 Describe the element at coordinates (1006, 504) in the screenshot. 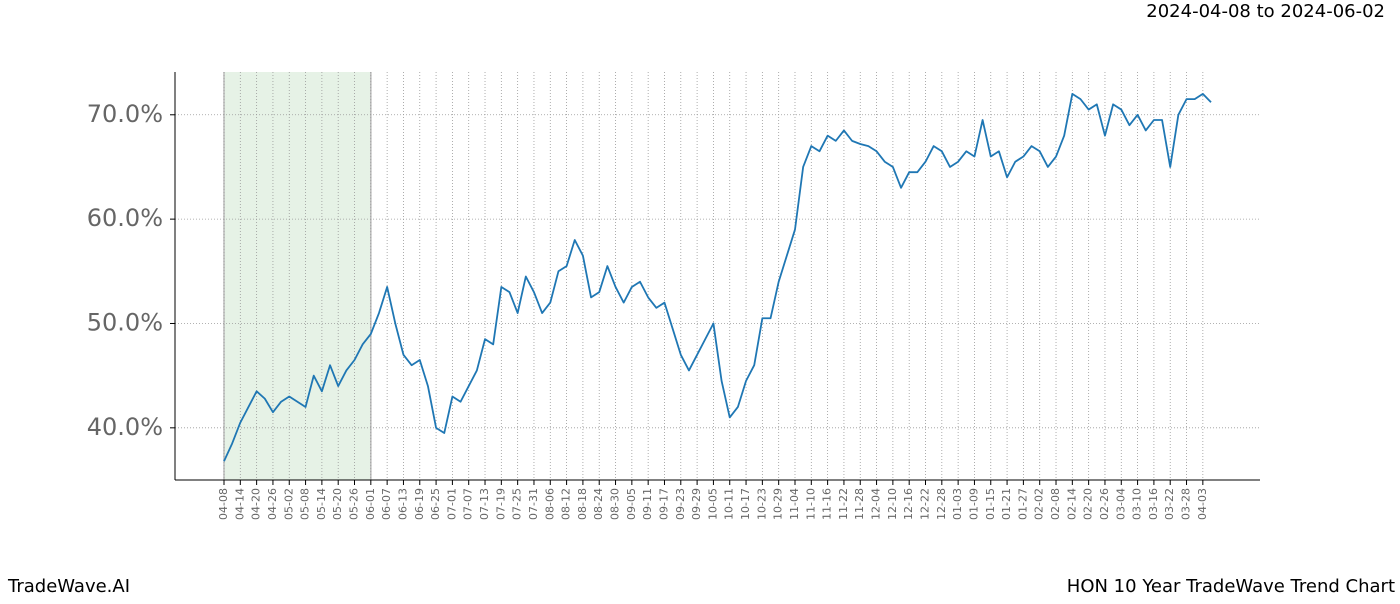

I see `x-tick-label: 01-21` at that location.